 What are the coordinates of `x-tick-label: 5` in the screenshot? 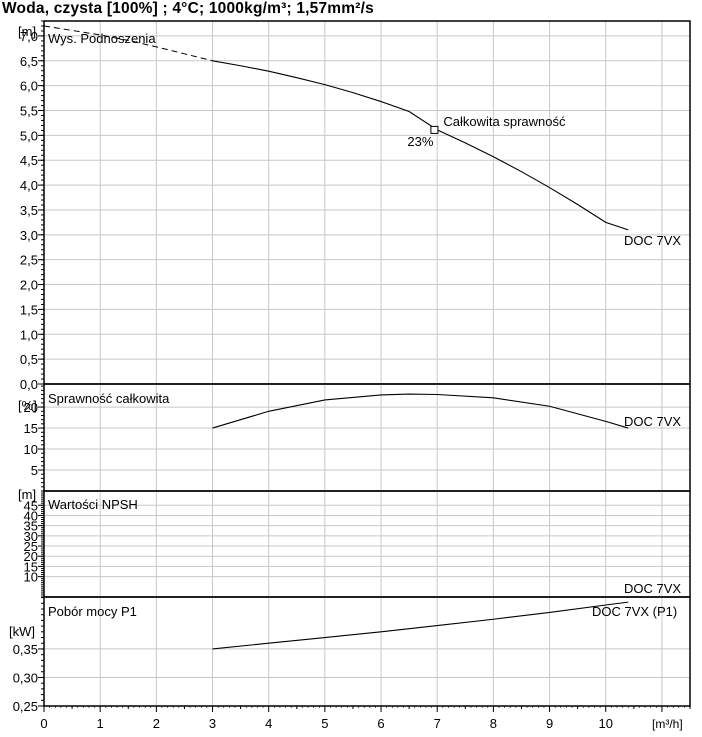 It's located at (324, 723).